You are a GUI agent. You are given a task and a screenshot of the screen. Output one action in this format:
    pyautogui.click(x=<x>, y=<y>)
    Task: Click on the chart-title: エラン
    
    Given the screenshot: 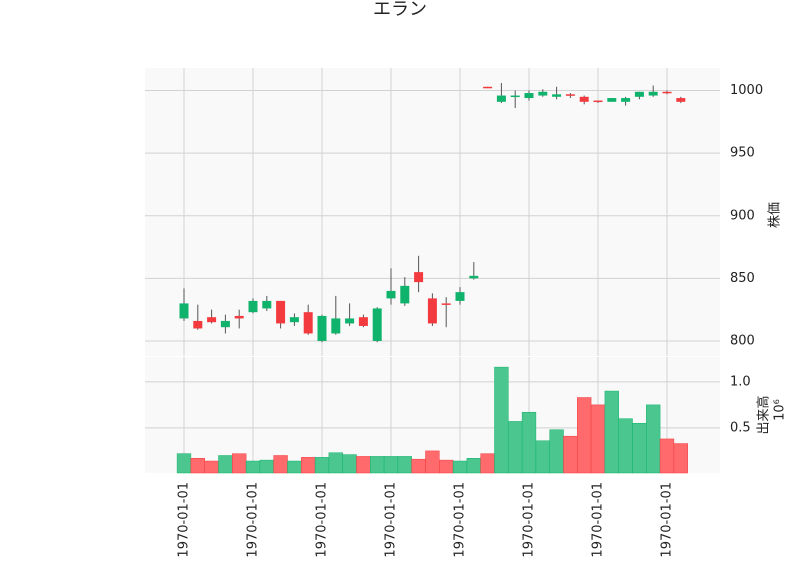 What is the action you would take?
    pyautogui.click(x=400, y=10)
    